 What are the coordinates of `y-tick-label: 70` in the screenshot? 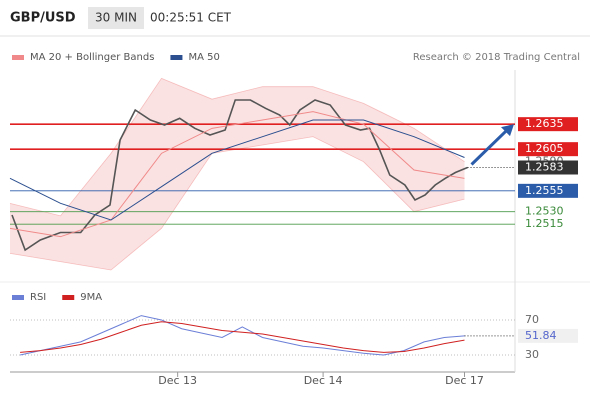 It's located at (532, 319).